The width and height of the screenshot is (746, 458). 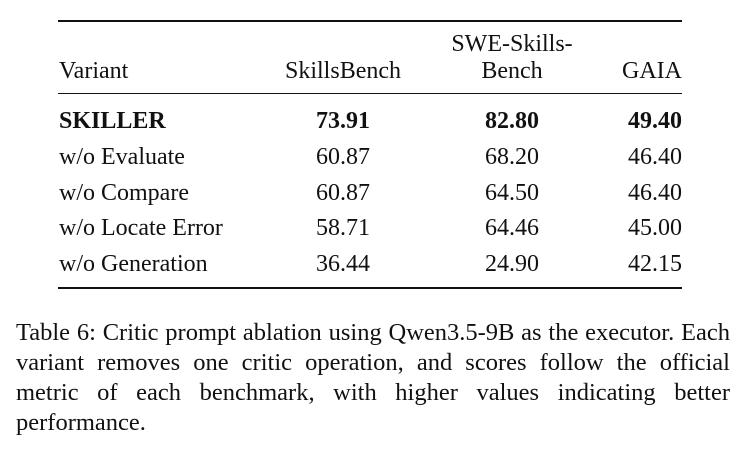 I want to click on header-sweskills-line1: SWE-Skills-, so click(x=512, y=44).